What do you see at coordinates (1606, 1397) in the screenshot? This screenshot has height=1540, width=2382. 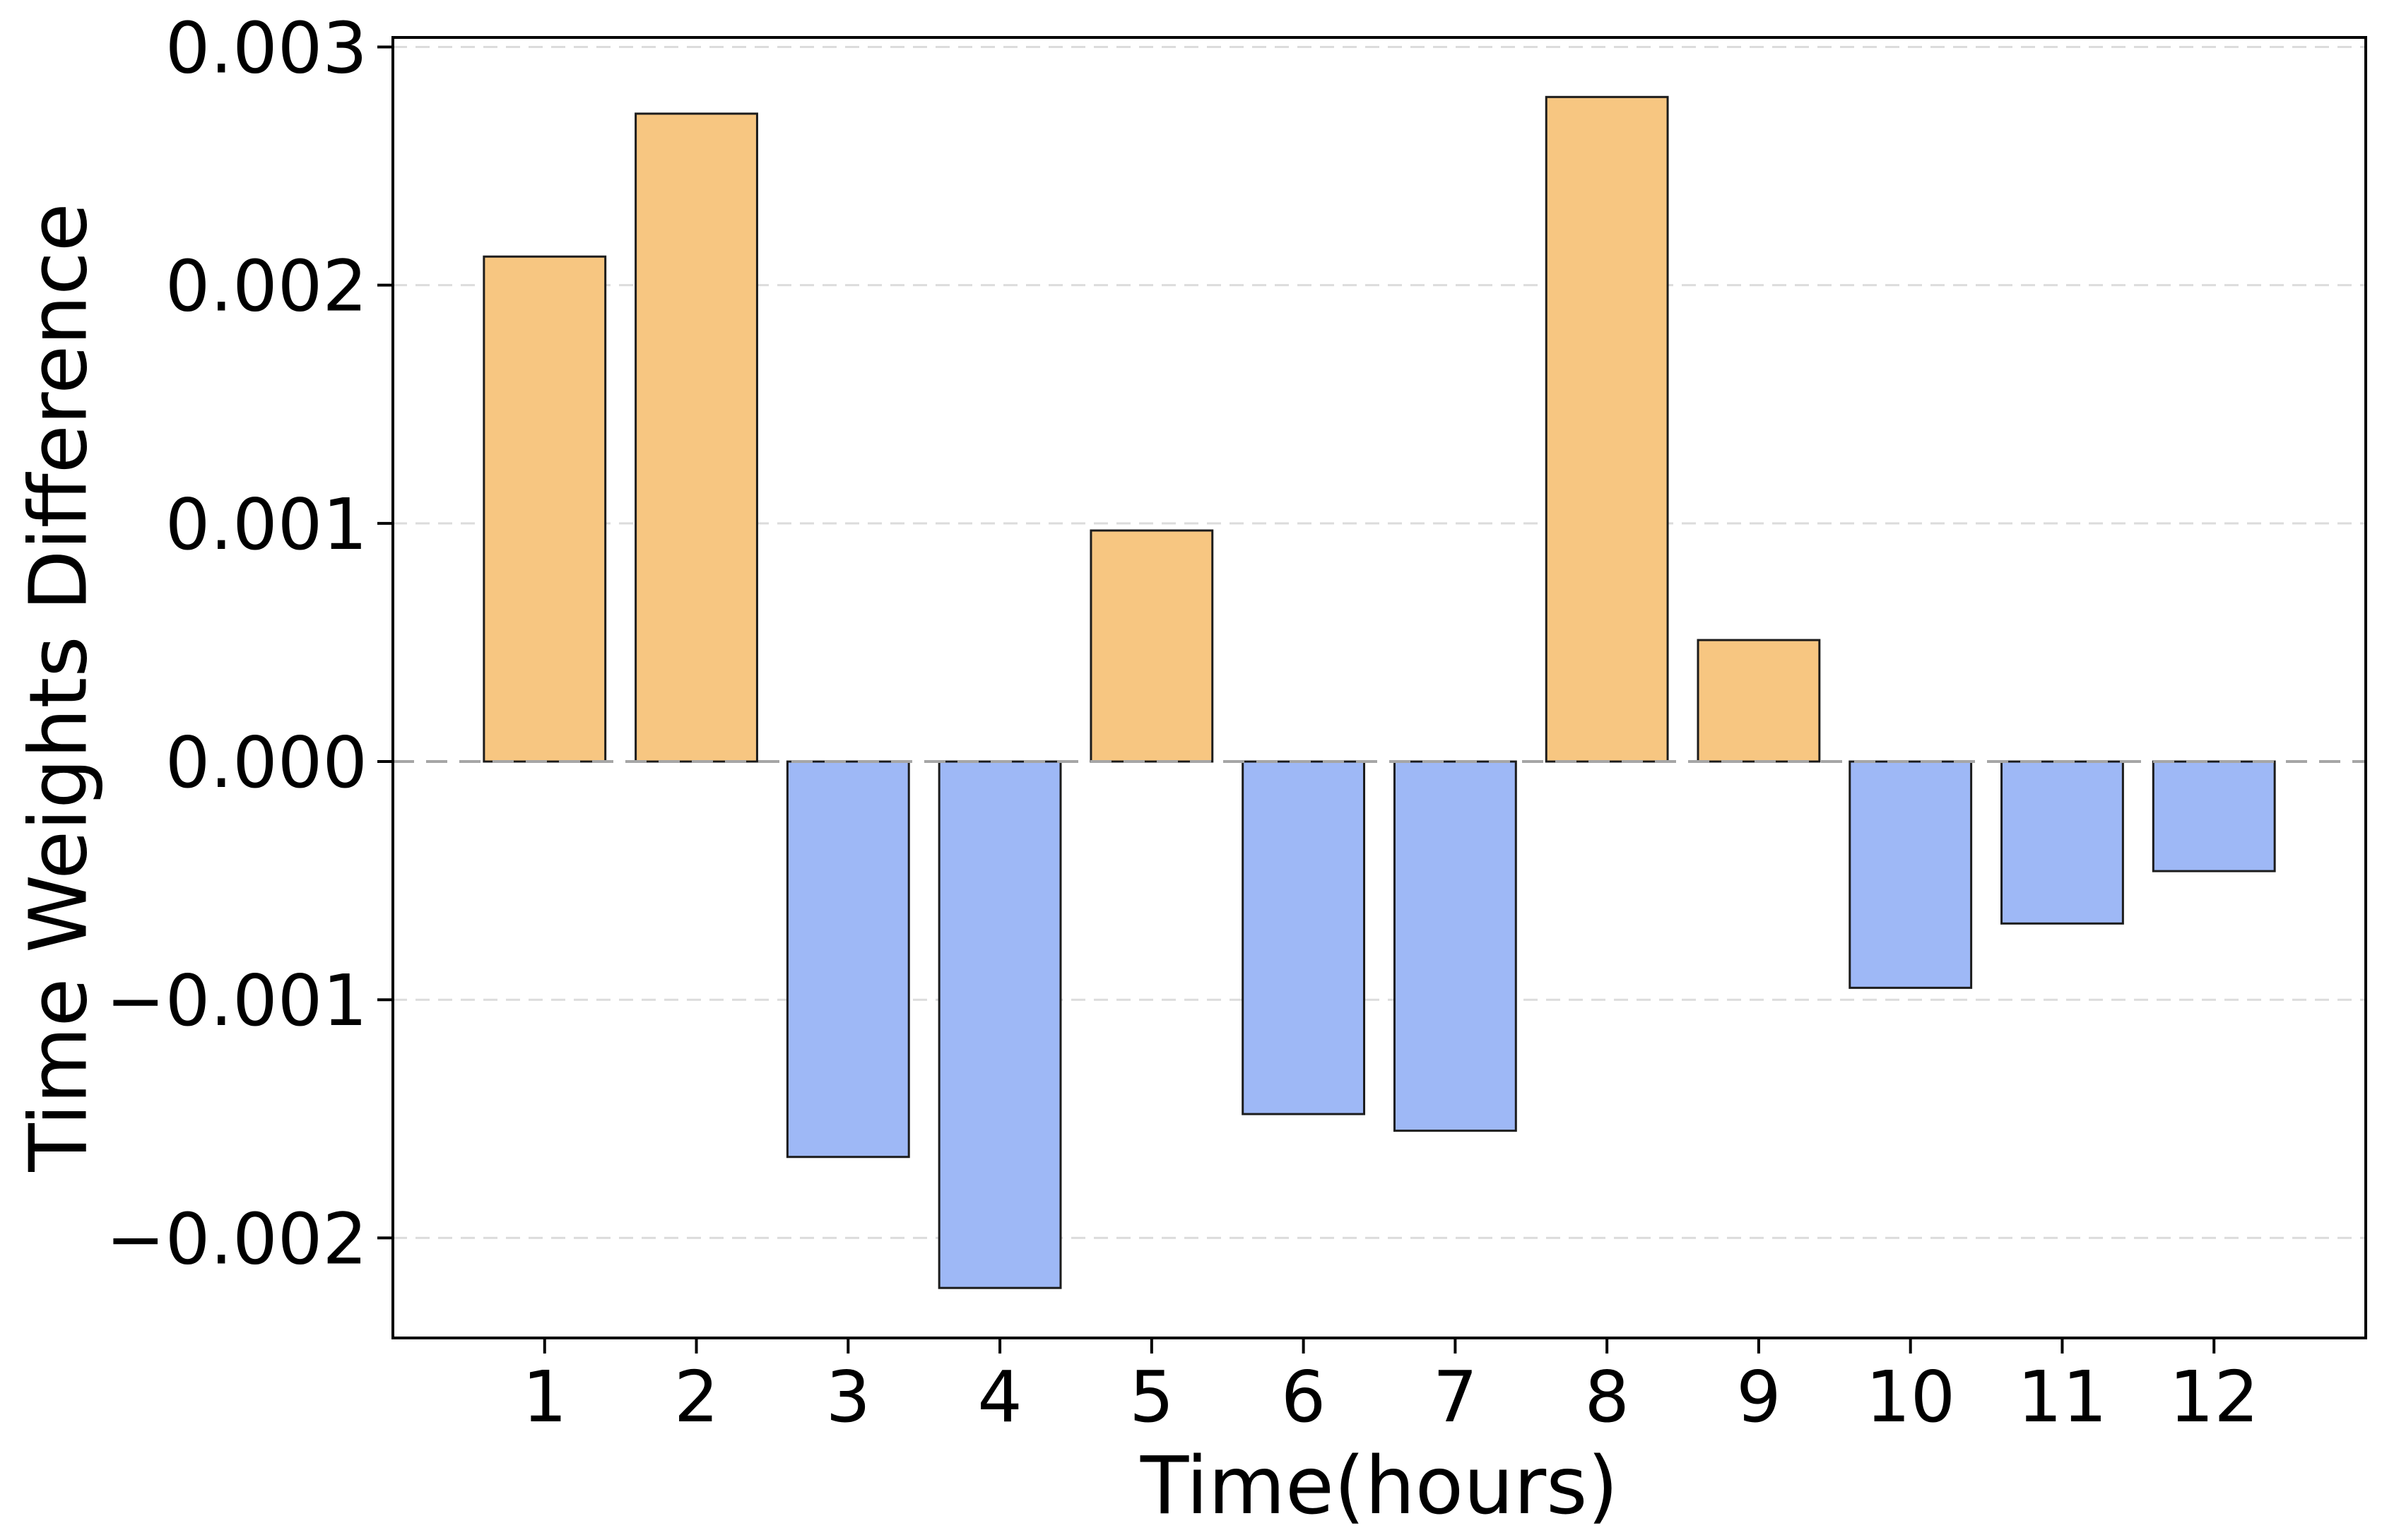 I see `x-tick-label: 8` at bounding box center [1606, 1397].